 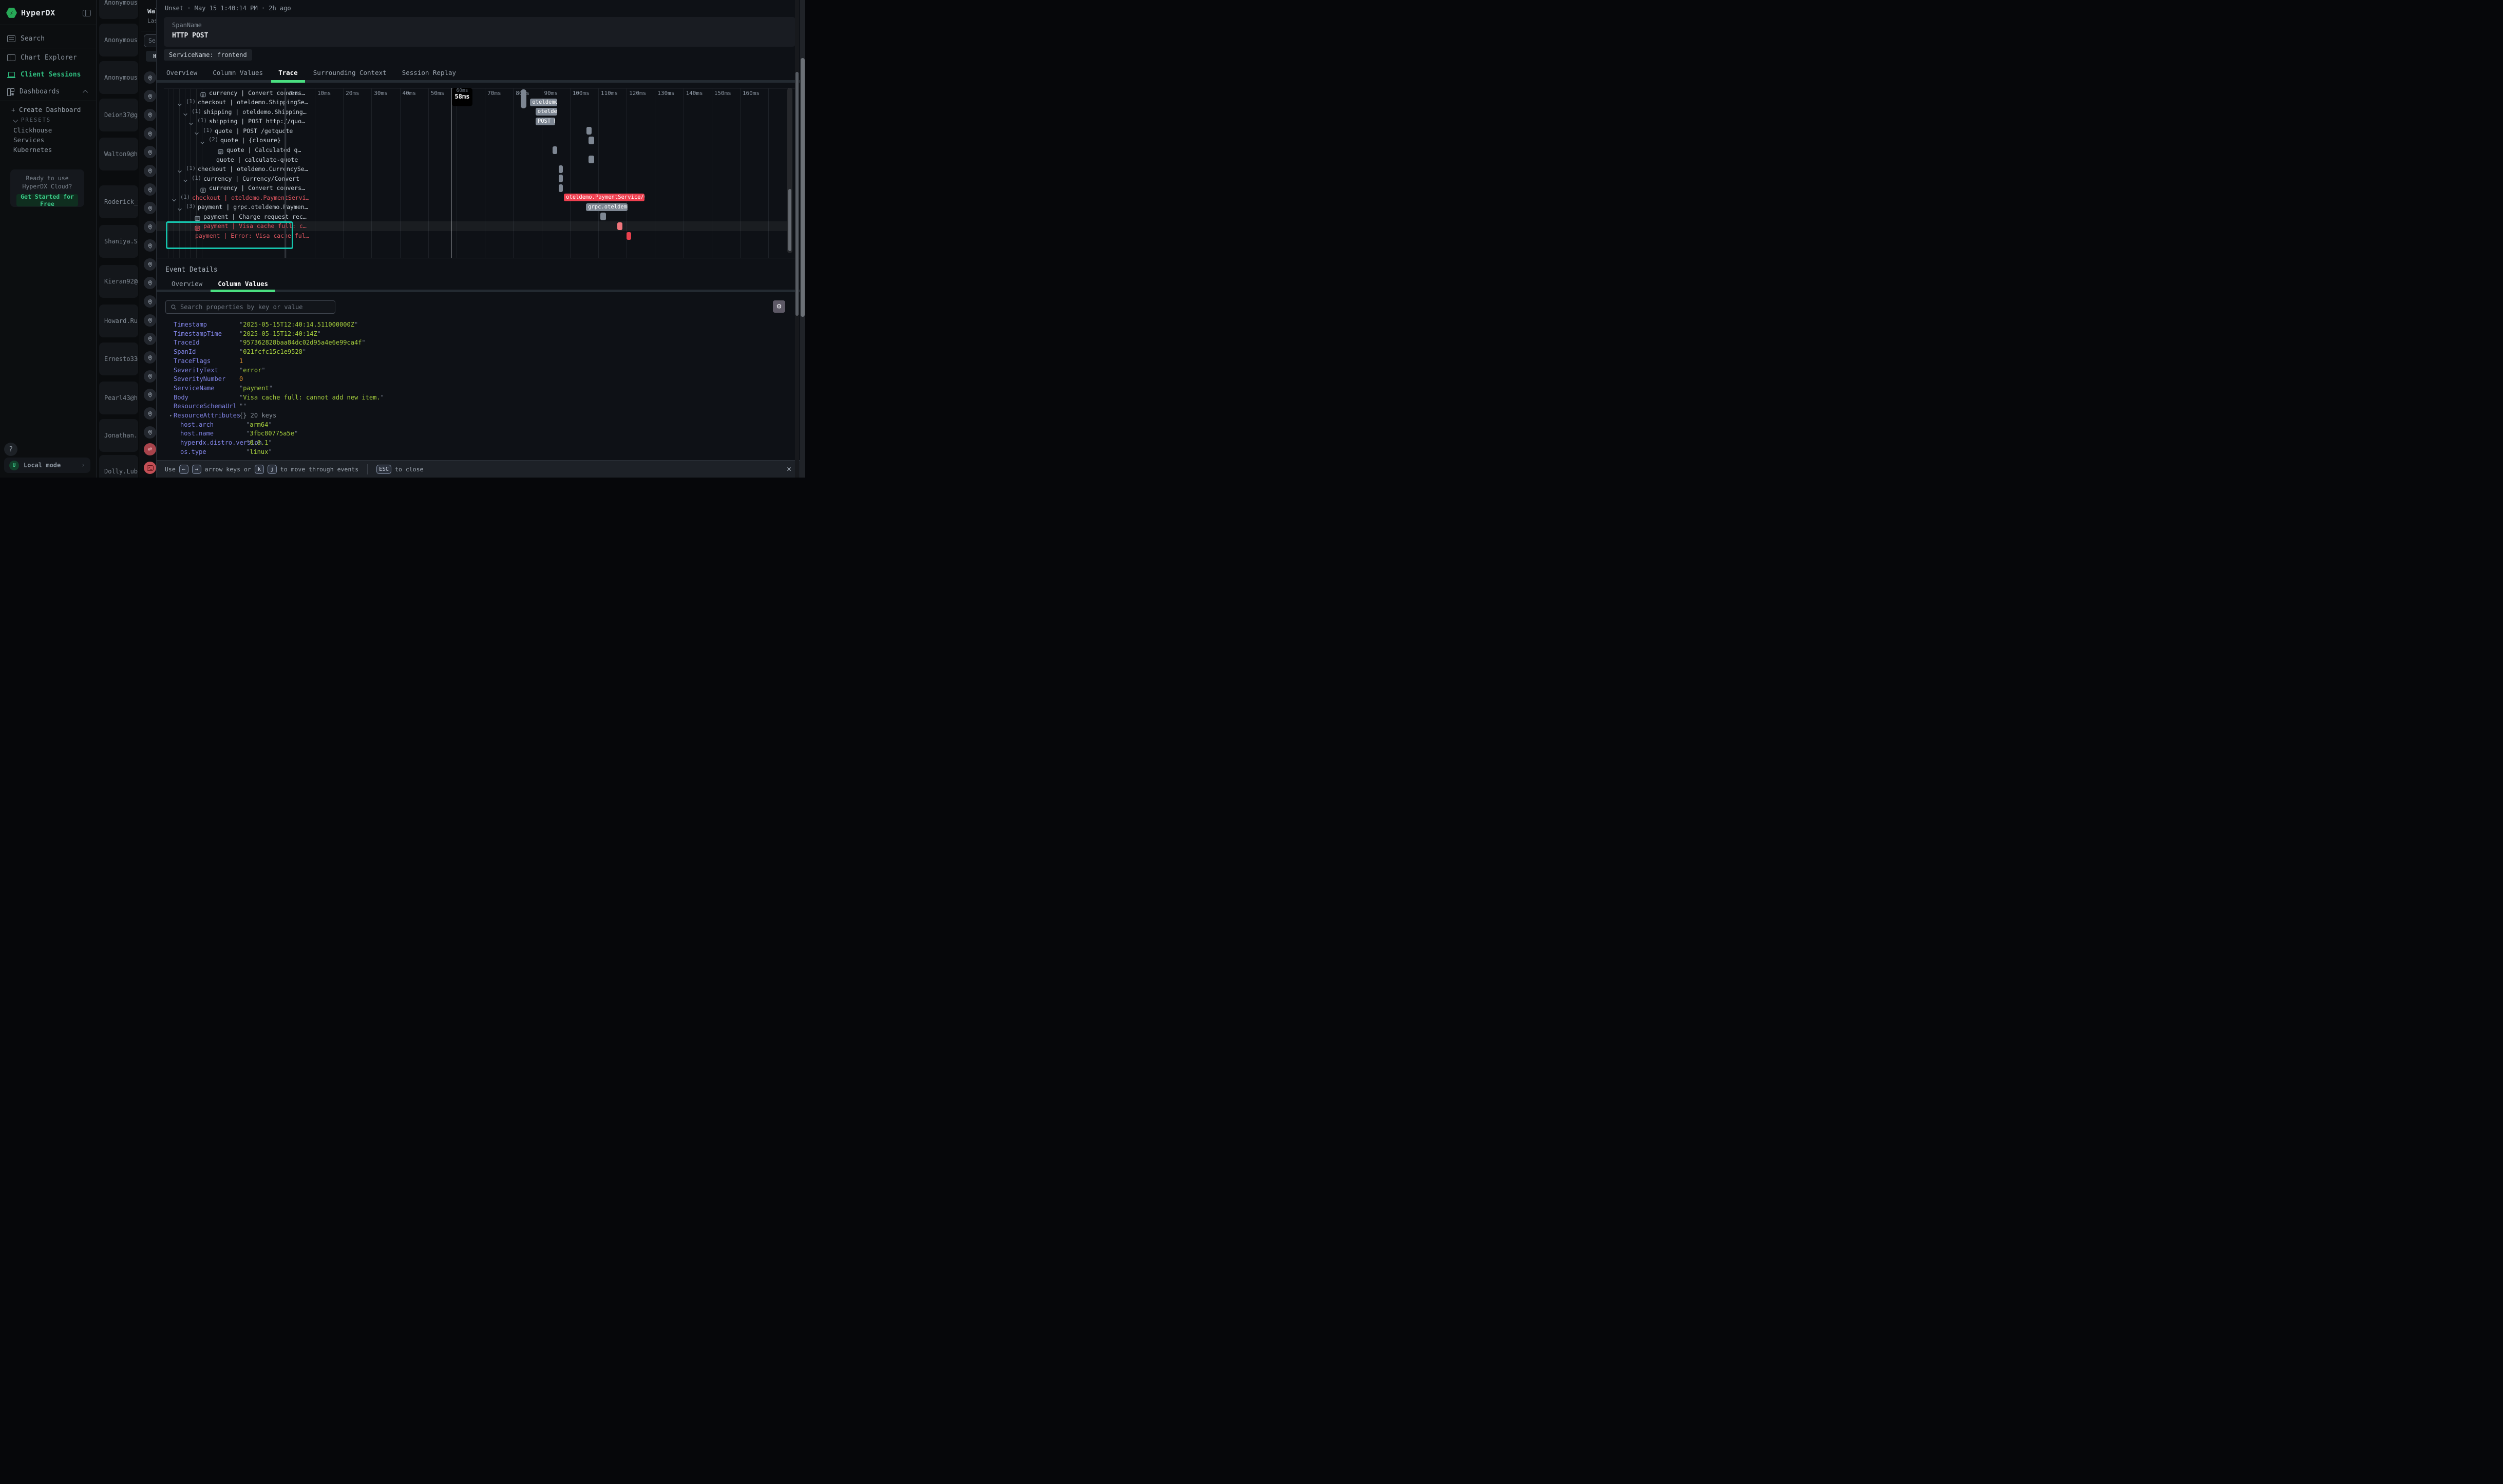 What do you see at coordinates (197, 424) in the screenshot?
I see `property-key: host.arch` at bounding box center [197, 424].